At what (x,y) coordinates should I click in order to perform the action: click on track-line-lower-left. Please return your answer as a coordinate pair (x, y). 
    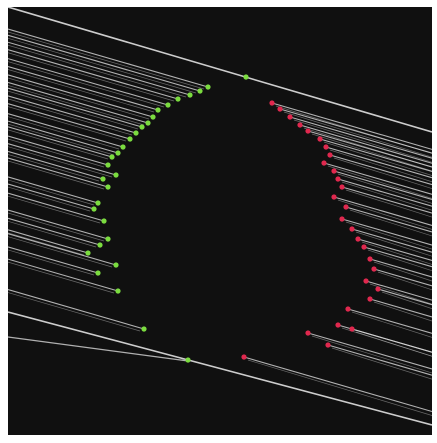
    Looking at the image, I should click on (98, 349).